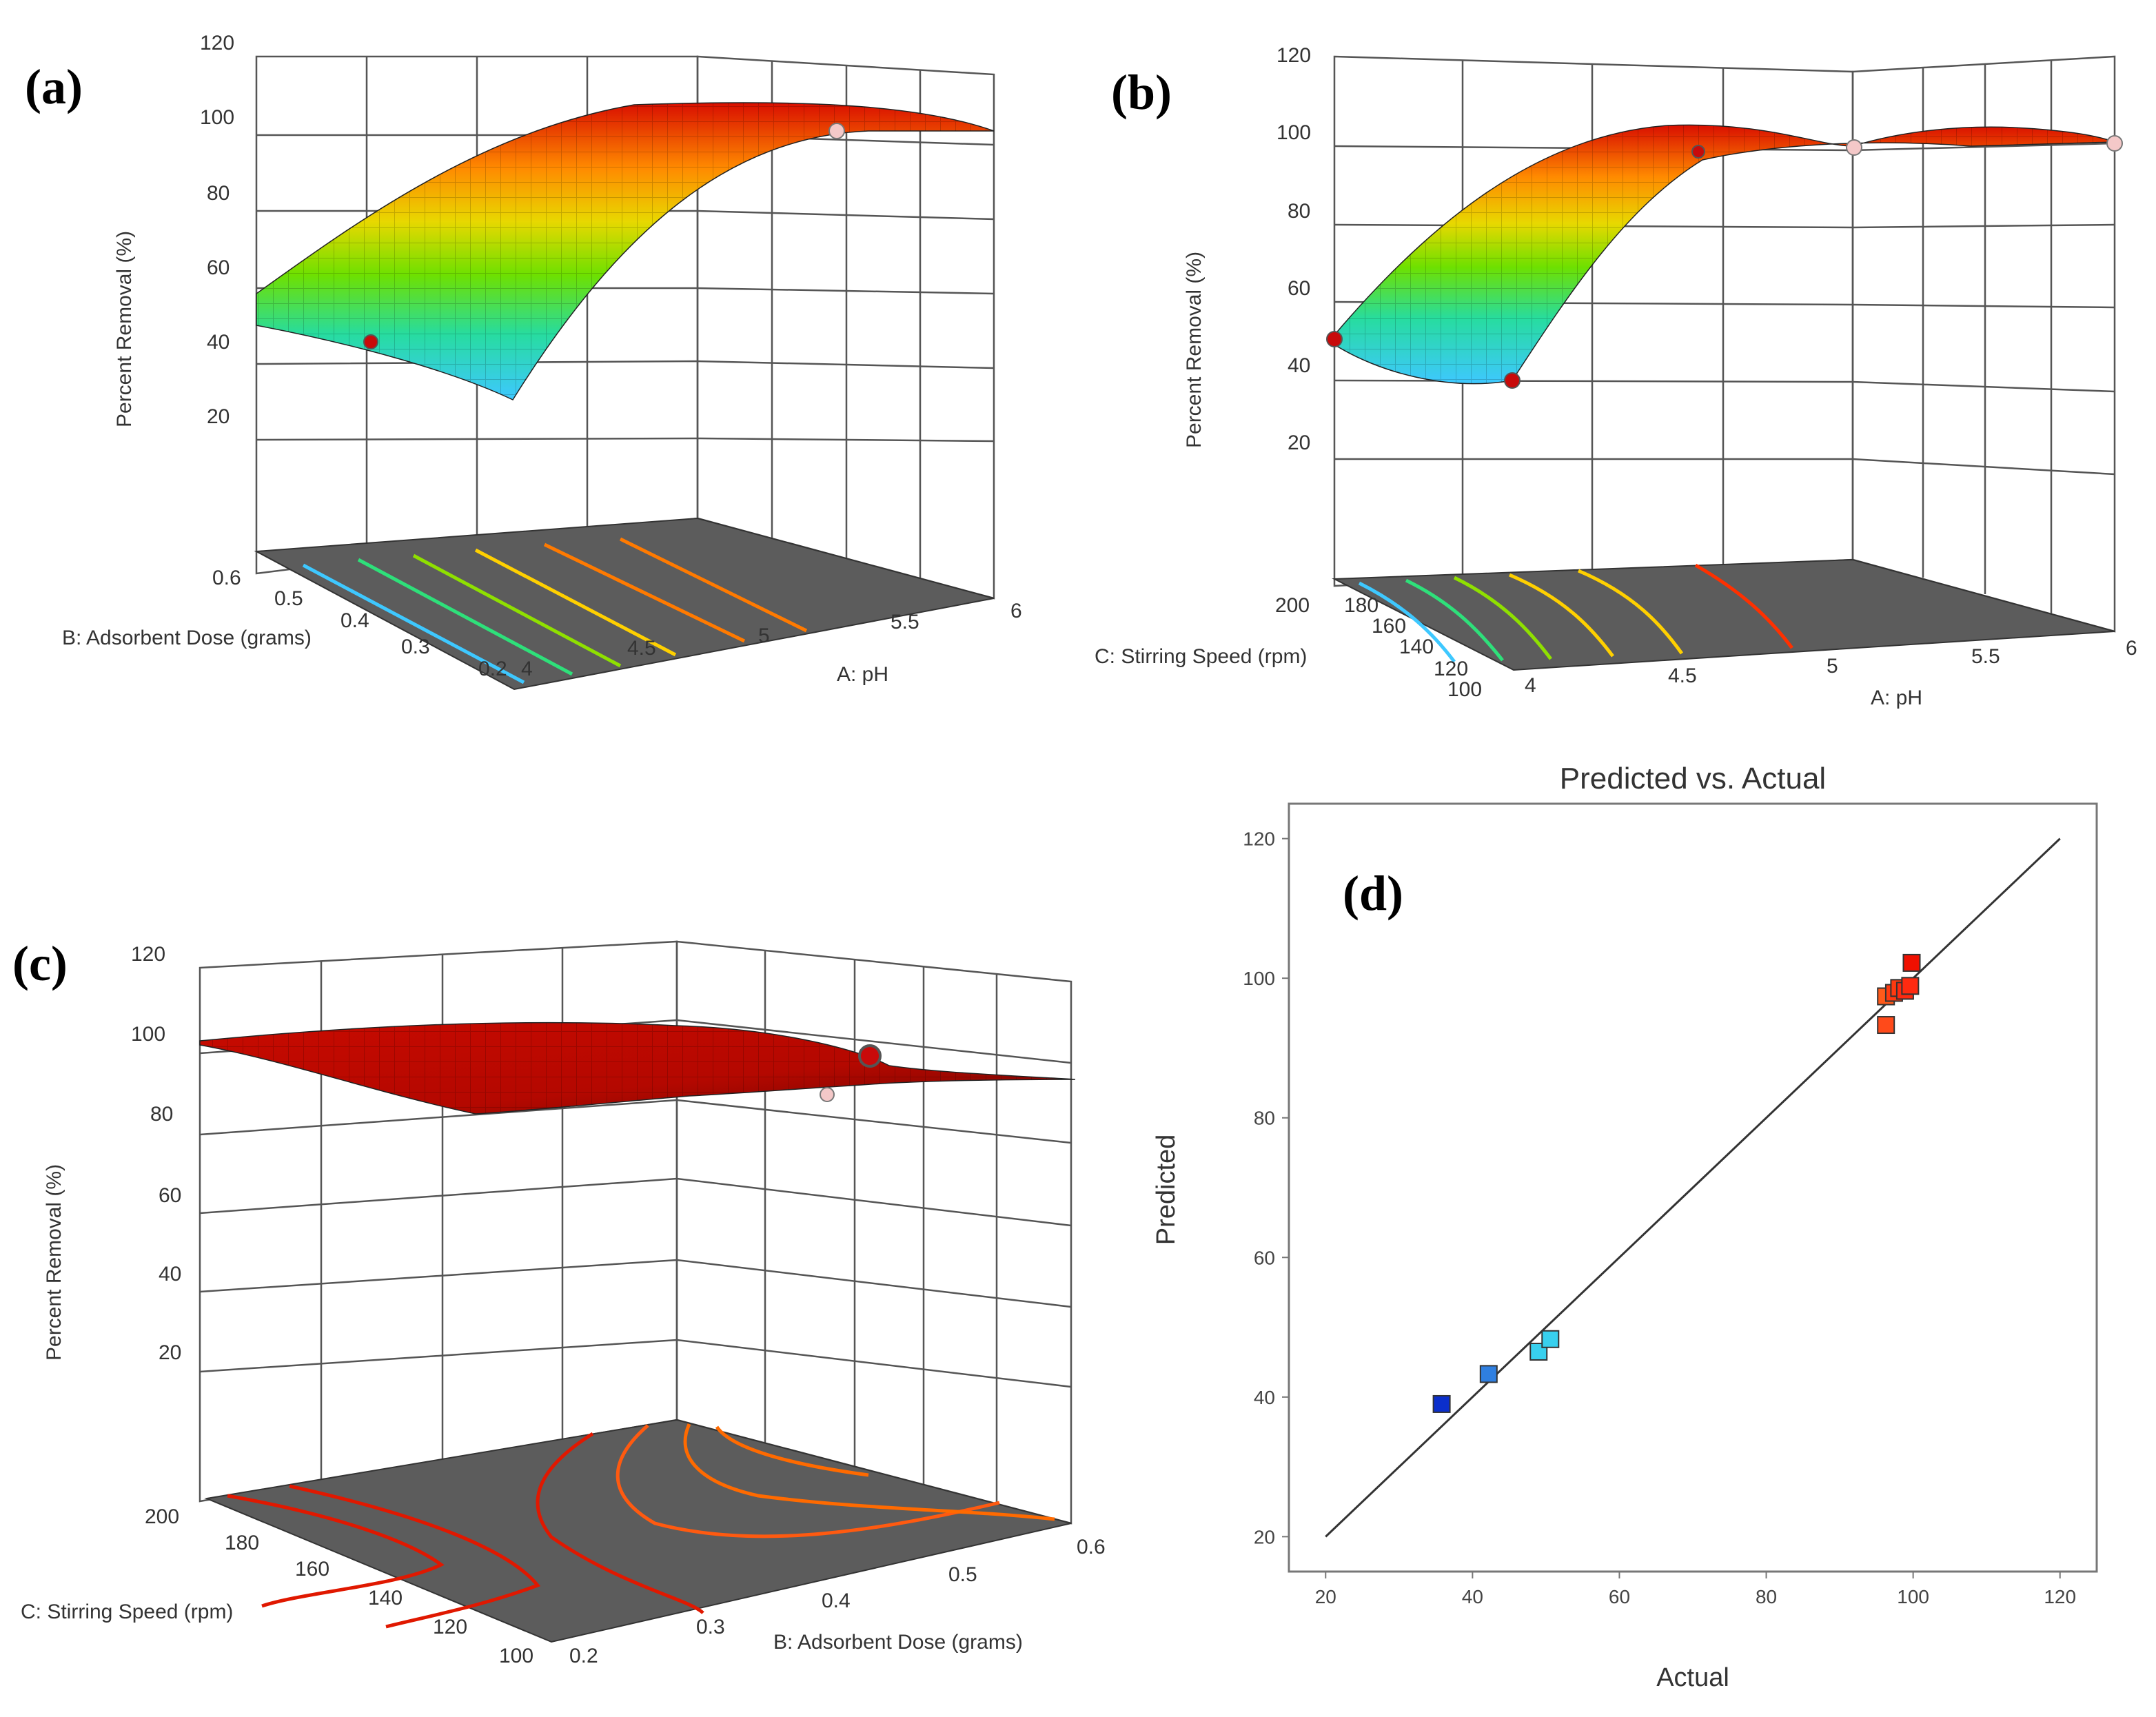 Image resolution: width=2156 pixels, height=1717 pixels. I want to click on panel-c-x-ticks: 0.2 0.3 0.4 0.5 0.6, so click(837, 1602).